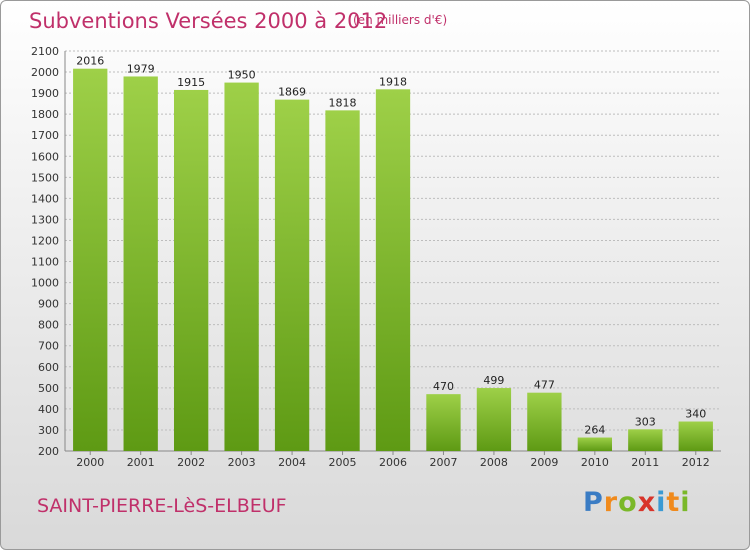 The width and height of the screenshot is (750, 550). Describe the element at coordinates (342, 281) in the screenshot. I see `bar-2005` at that location.